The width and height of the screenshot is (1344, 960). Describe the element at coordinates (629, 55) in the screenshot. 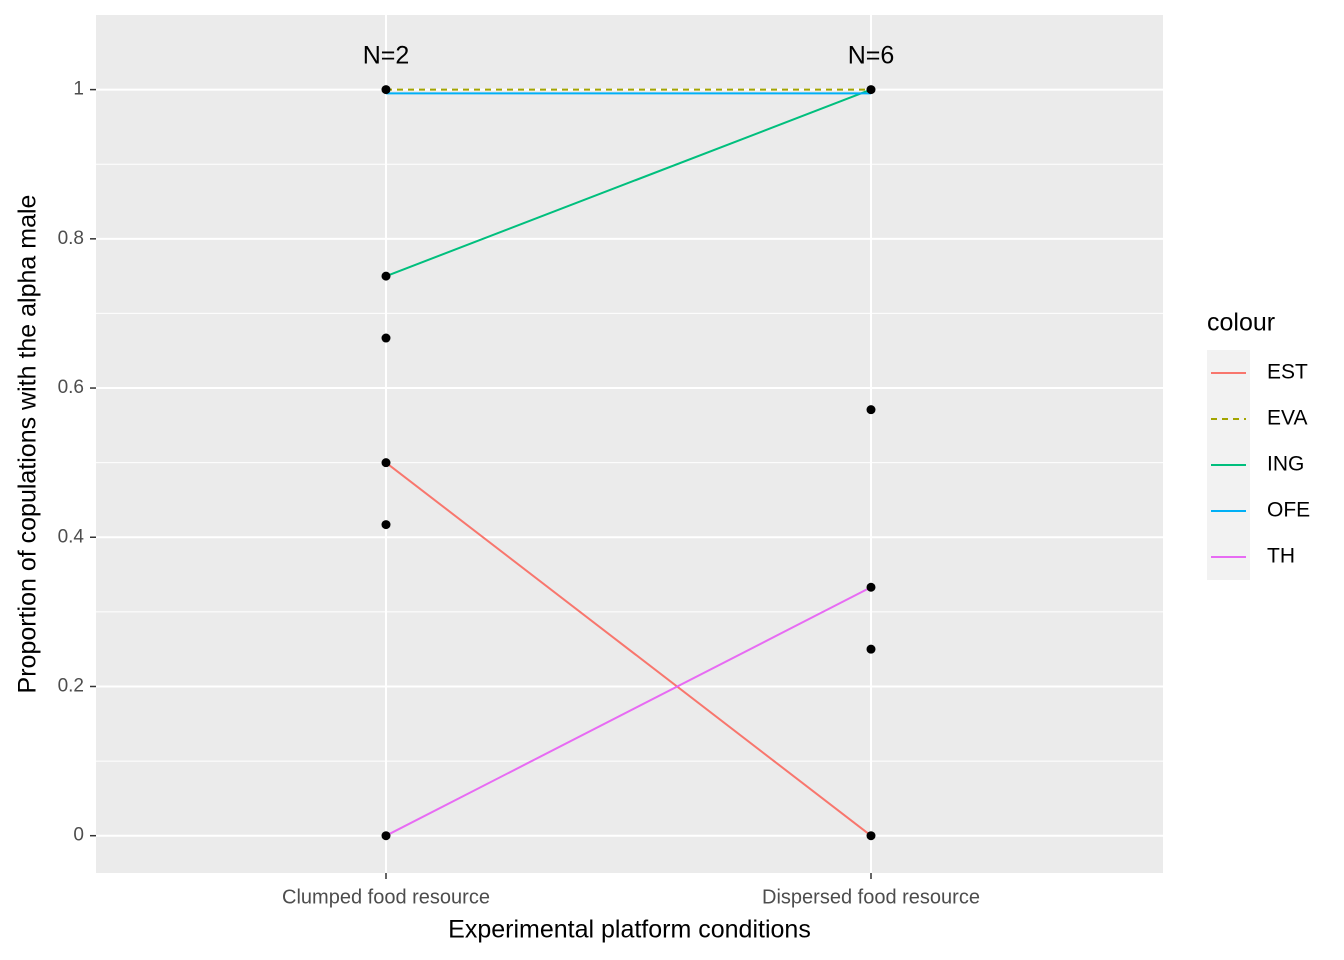

I see `annotation-layer: N=2 N=6` at that location.